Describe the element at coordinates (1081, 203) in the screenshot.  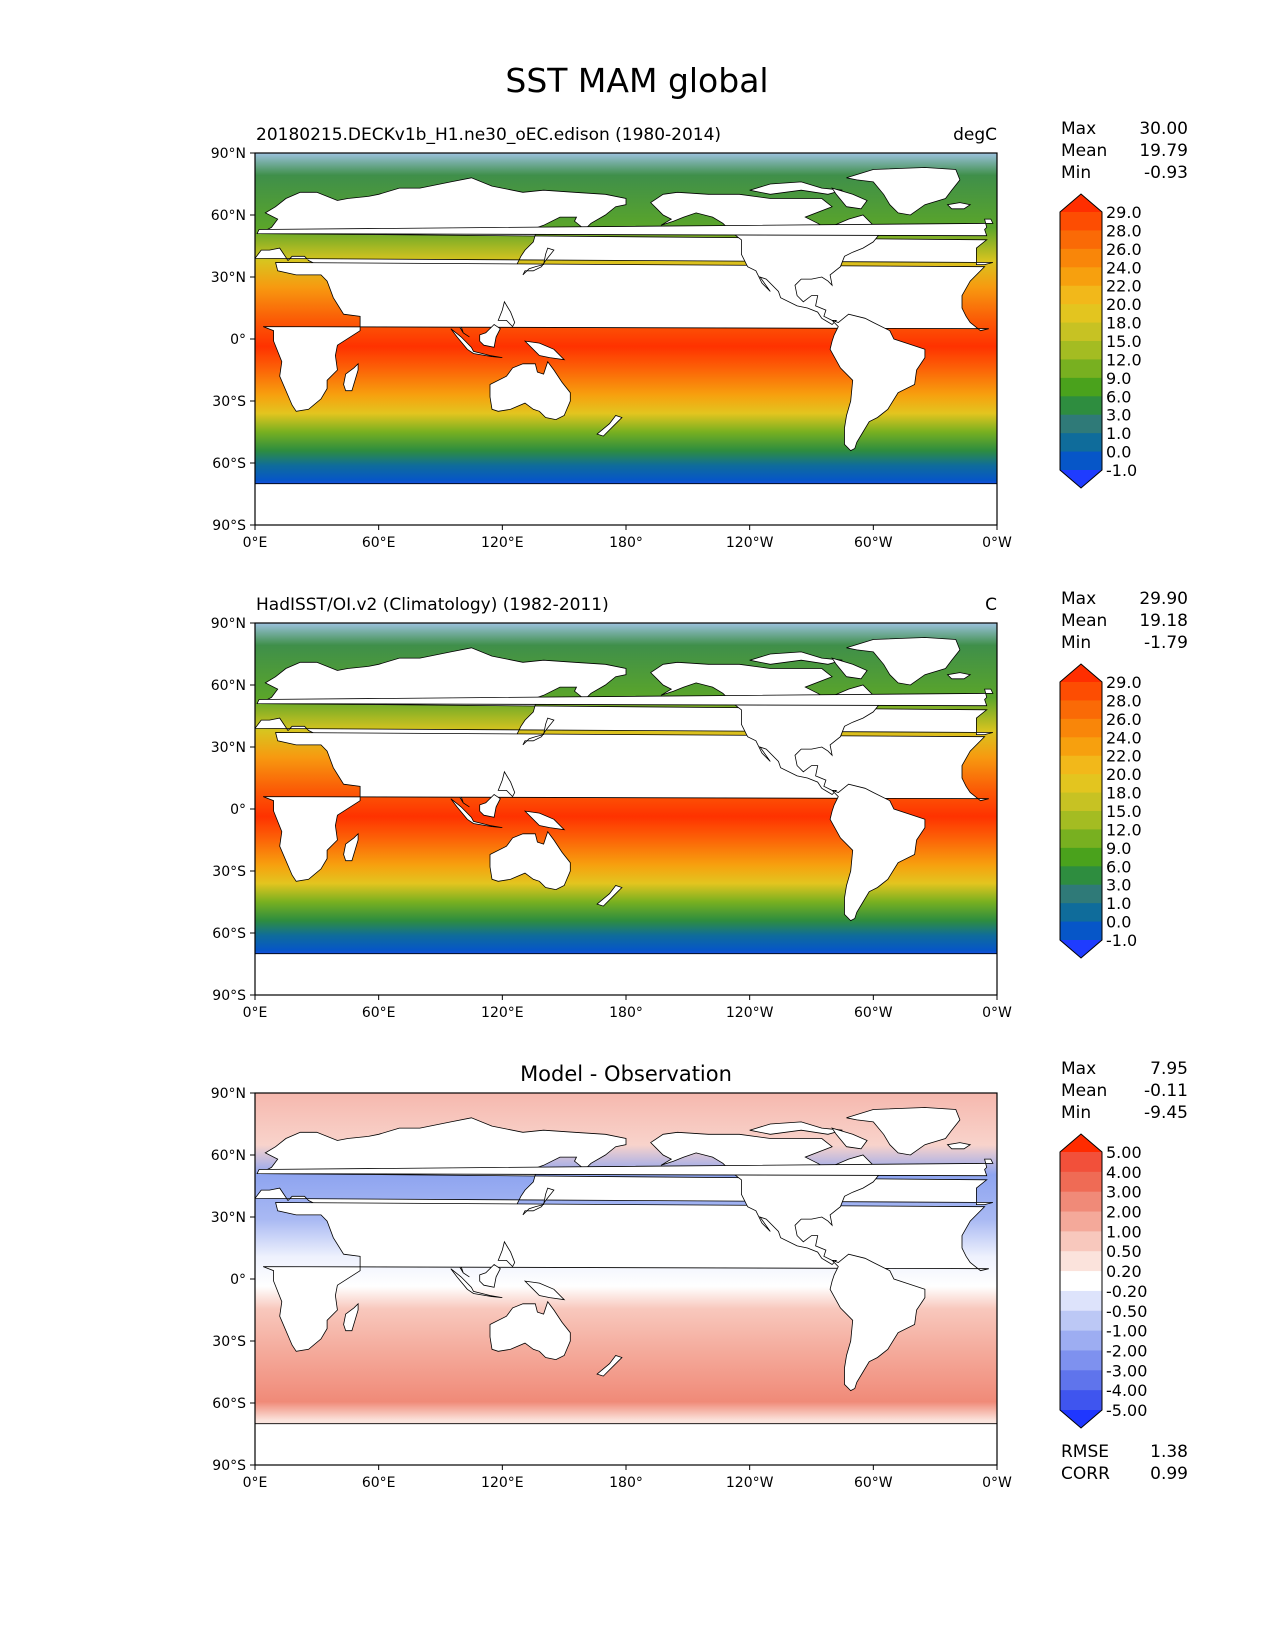
I see `colorbar-extend-top` at that location.